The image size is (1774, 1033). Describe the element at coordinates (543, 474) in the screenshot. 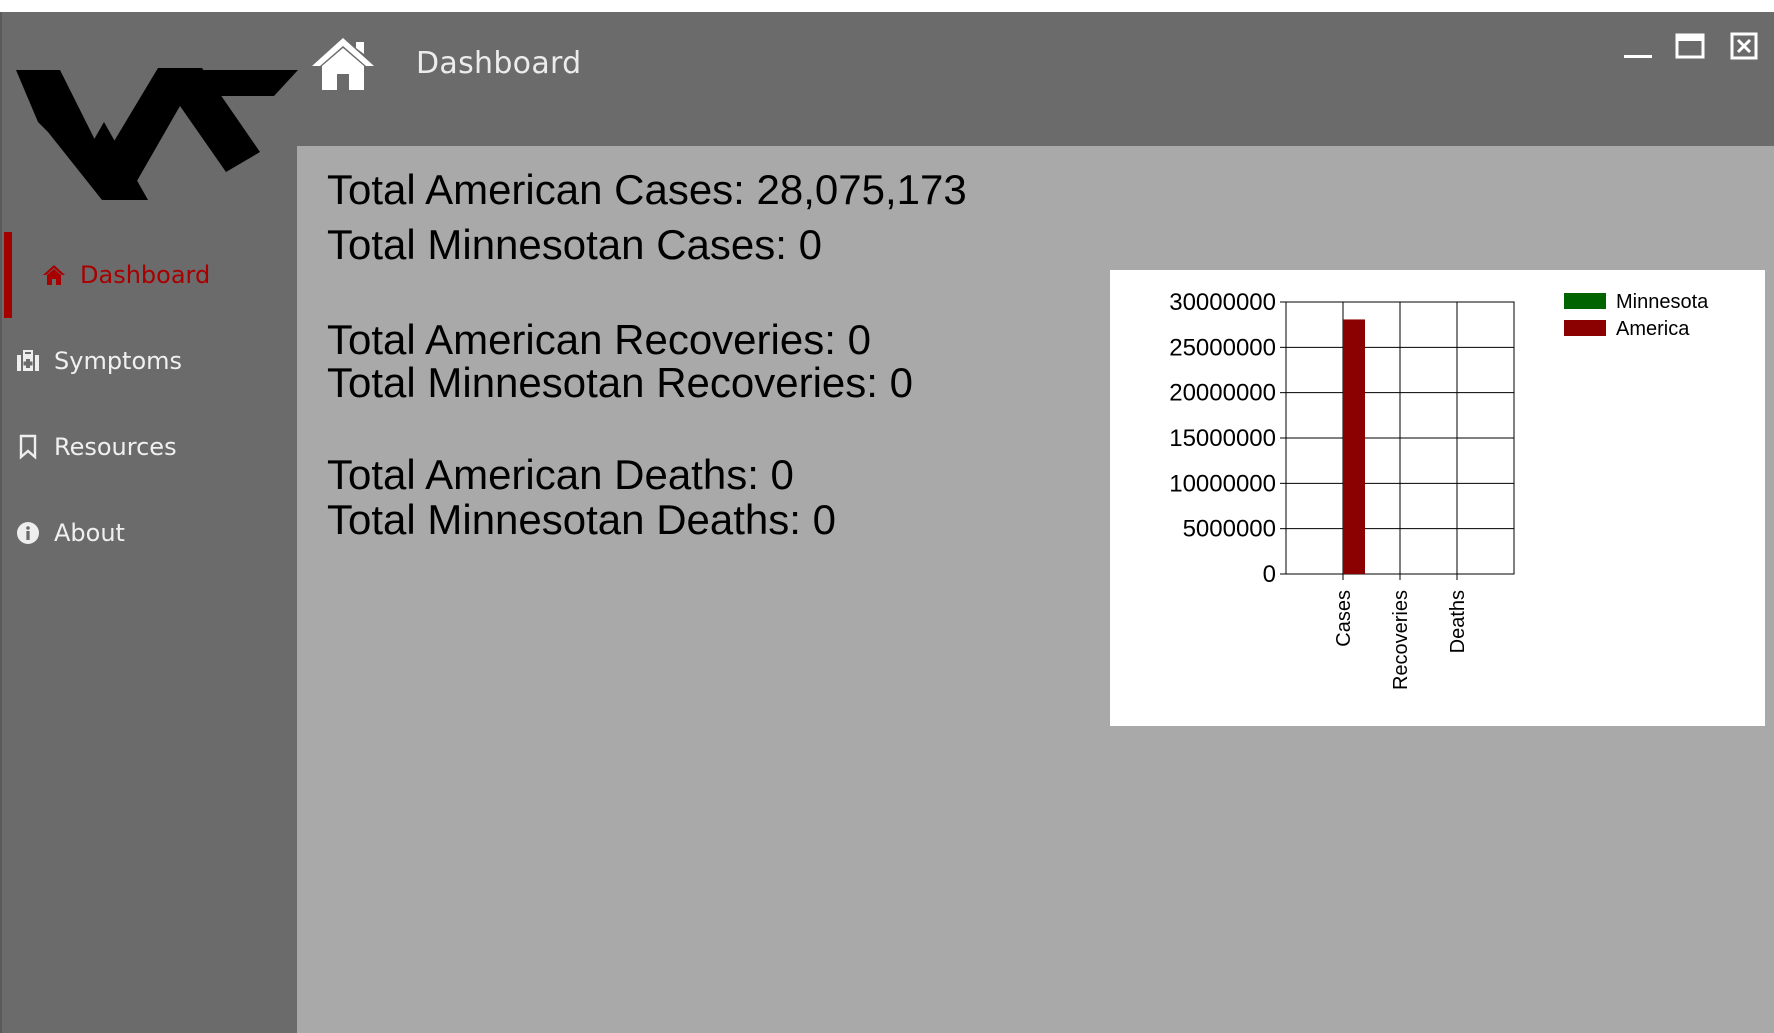

I see `stat-label: Total American Deaths:` at that location.